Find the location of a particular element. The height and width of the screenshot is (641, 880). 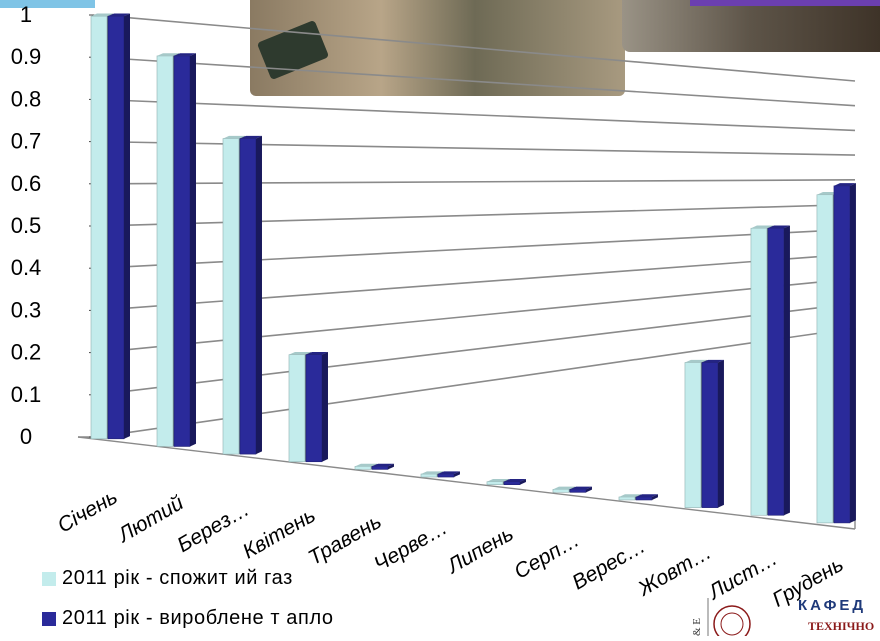

photo-color-band is located at coordinates (785, 3).